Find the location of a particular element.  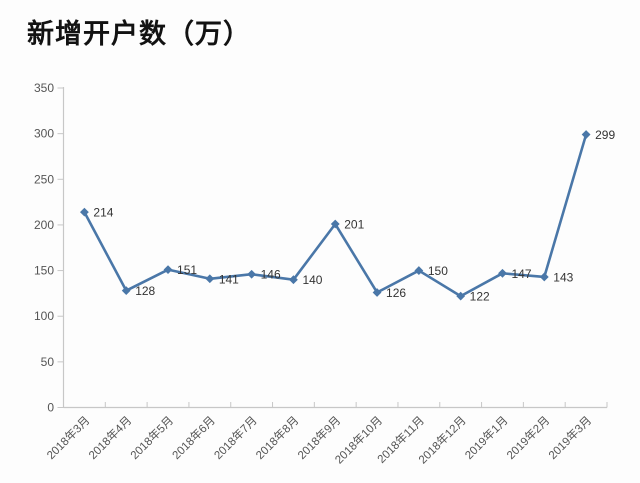

data-point-label: 201 is located at coordinates (354, 225).